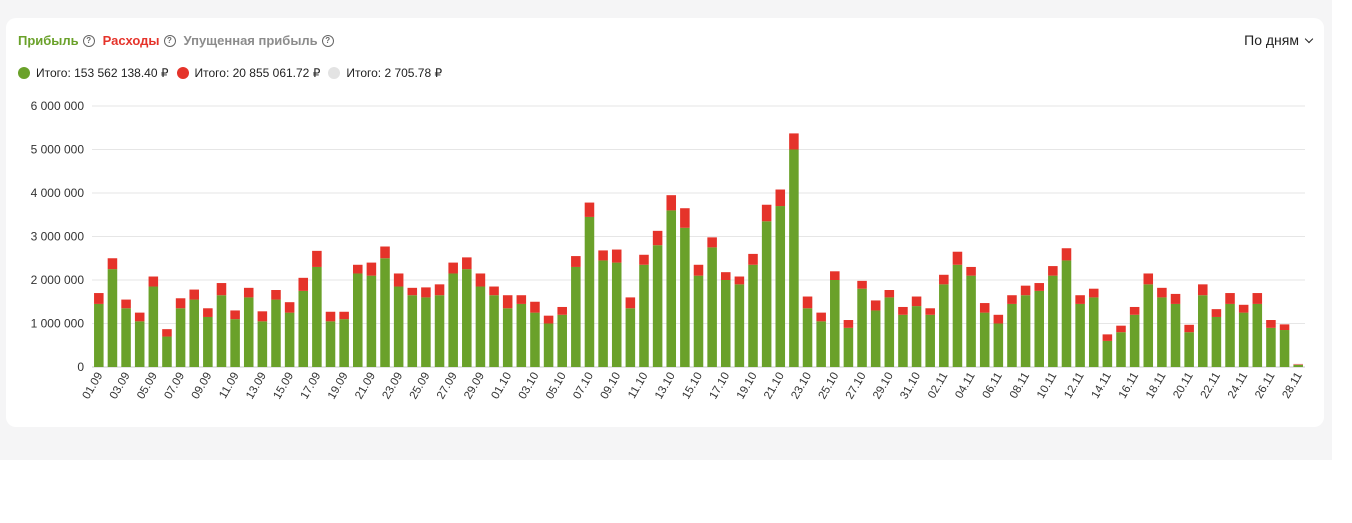 The height and width of the screenshot is (523, 1352). What do you see at coordinates (93, 73) in the screenshot?
I see `legend-item-profit: Итого: 153 562 138.40 ₽` at bounding box center [93, 73].